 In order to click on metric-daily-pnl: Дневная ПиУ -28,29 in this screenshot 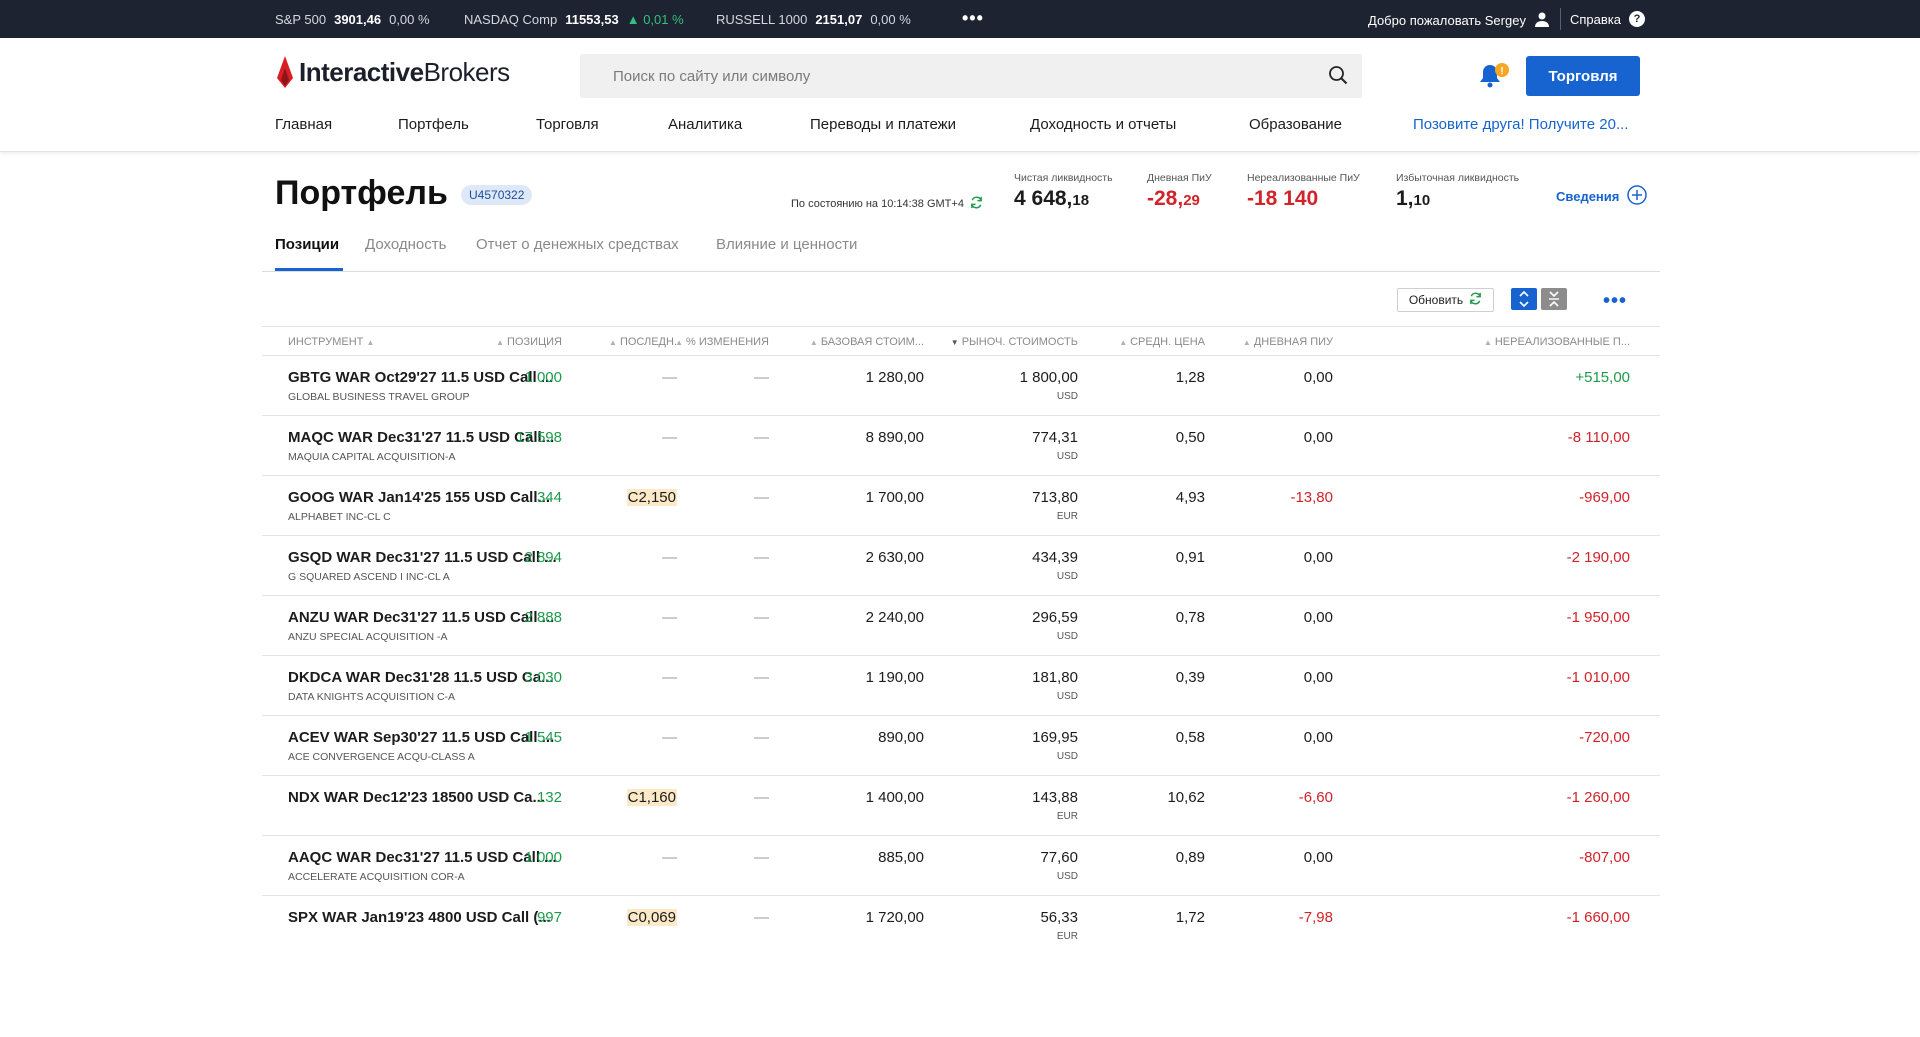, I will do `click(1179, 191)`.